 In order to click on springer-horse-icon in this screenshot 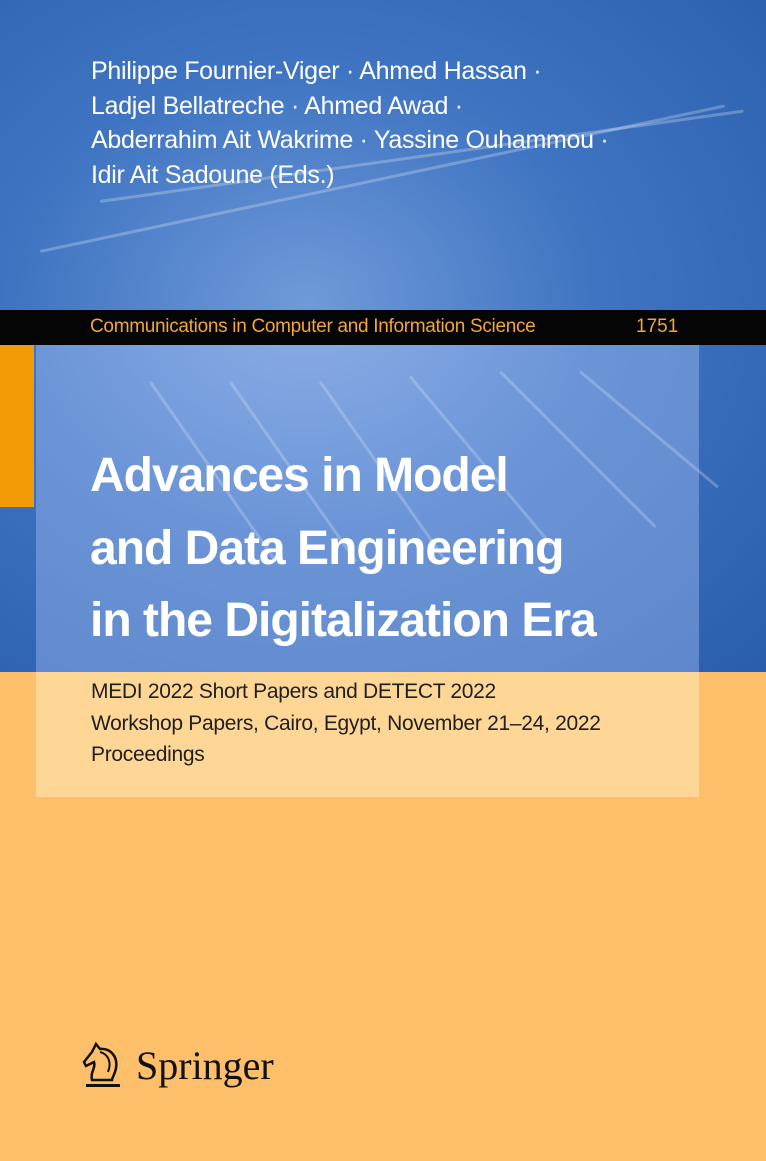, I will do `click(101, 1064)`.